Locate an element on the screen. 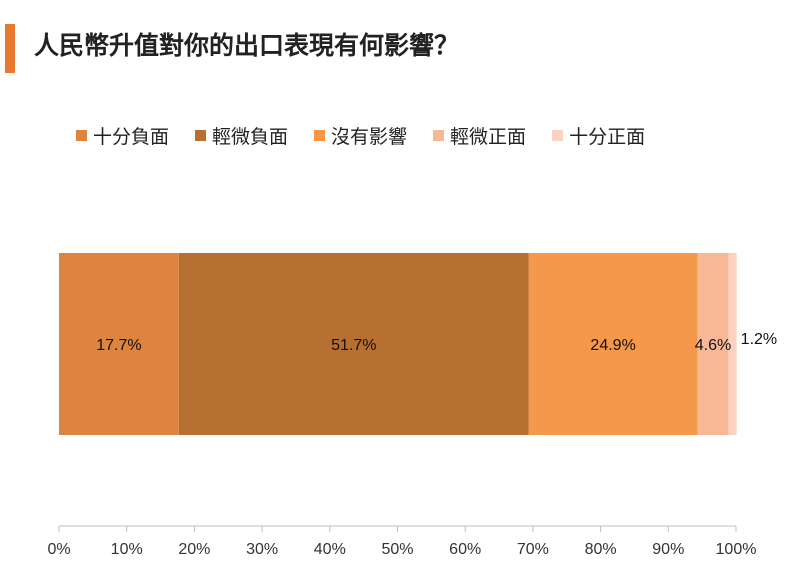 The image size is (800, 579). legend-item-very-positive: 十分正面 is located at coordinates (598, 135).